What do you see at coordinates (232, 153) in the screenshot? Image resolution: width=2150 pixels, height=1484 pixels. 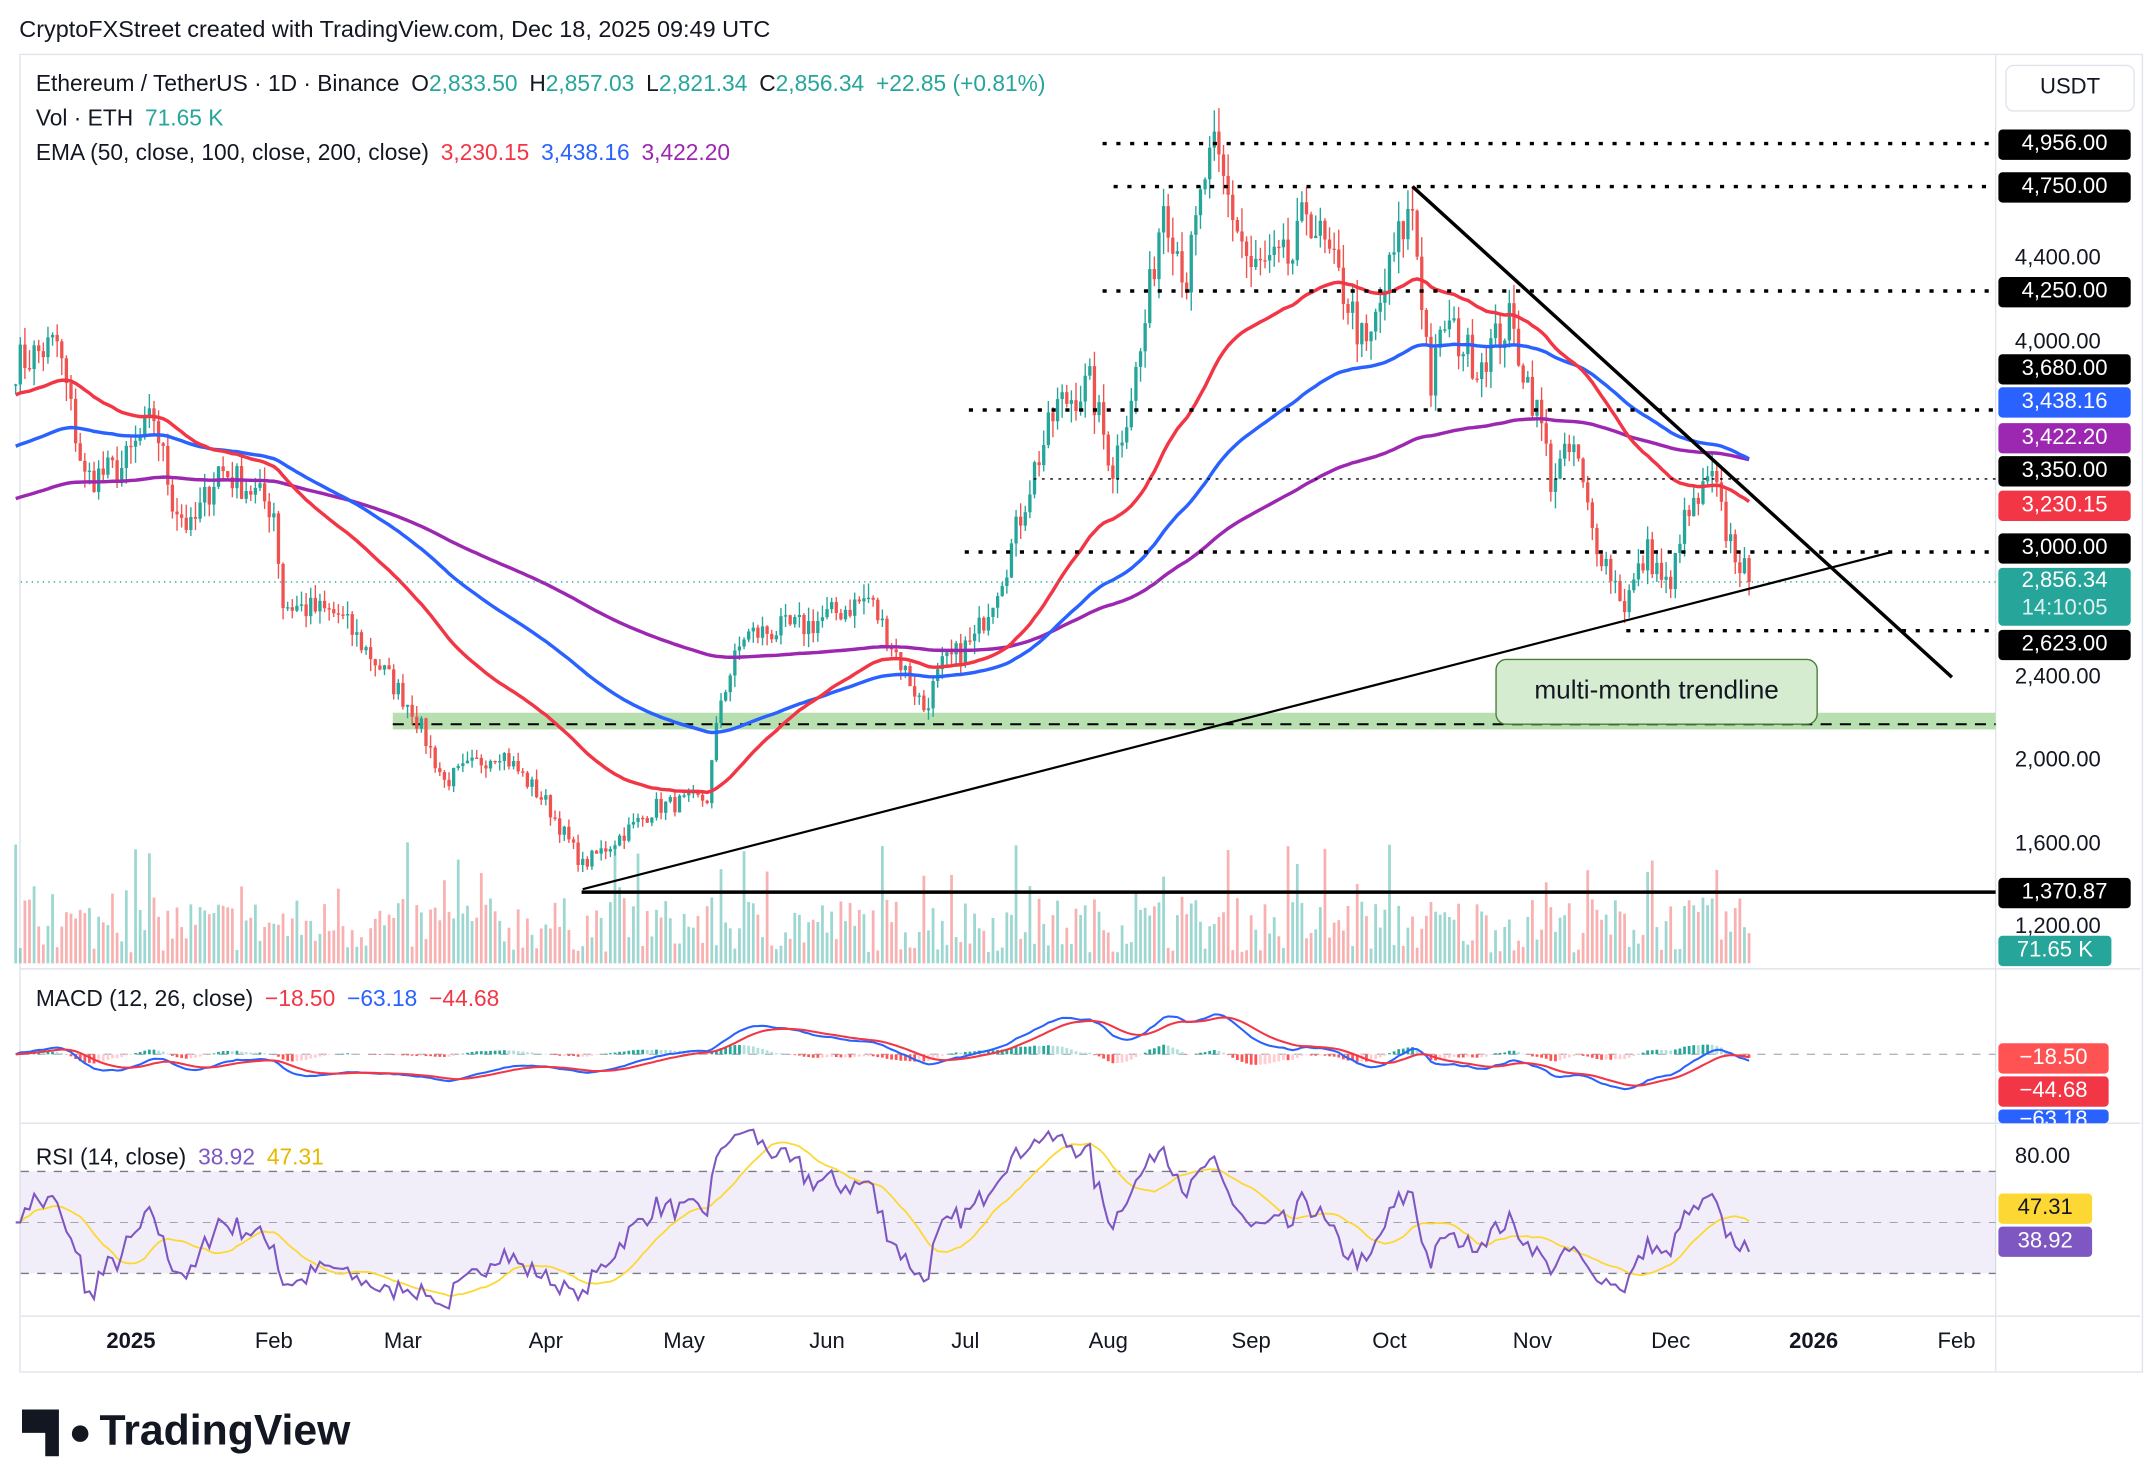 I see `ema-label: EMA (50, close, 100, close, 200, close)` at bounding box center [232, 153].